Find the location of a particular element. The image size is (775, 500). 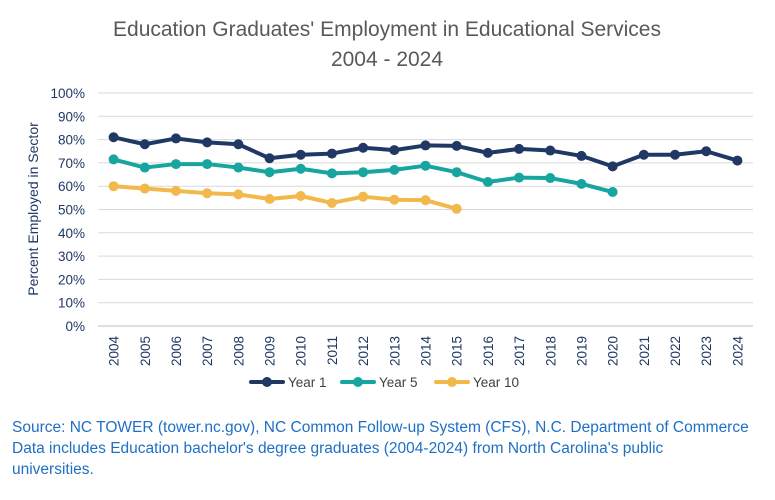

y-axis-label: Percent Employed in Sector is located at coordinates (33, 209).